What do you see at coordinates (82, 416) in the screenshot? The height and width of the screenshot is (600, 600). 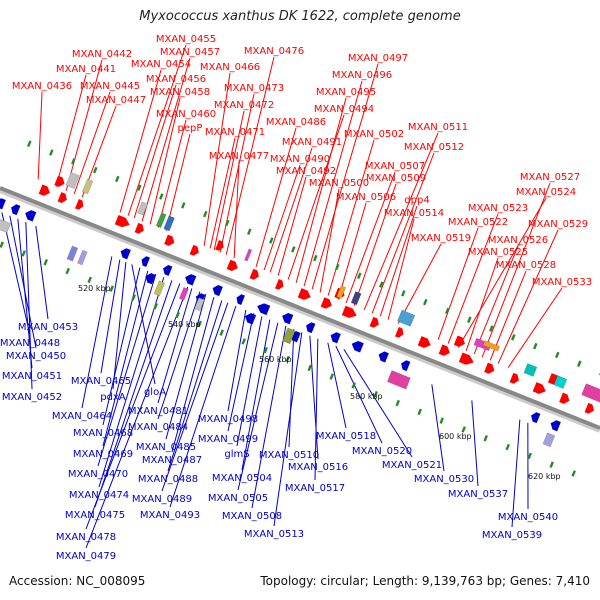 I see `reverse-gene-label: MXAN_0464` at bounding box center [82, 416].